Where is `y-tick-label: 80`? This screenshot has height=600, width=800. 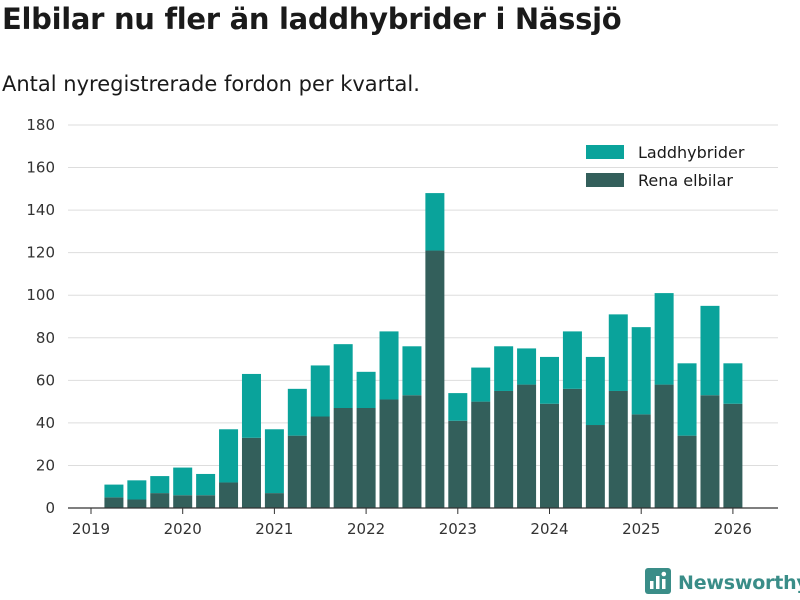
y-tick-label: 80 is located at coordinates (45, 338).